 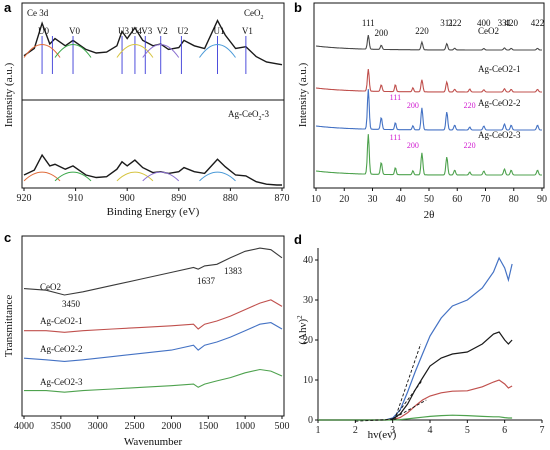 I want to click on panel-a-ylabel: Intensity (a.u.), so click(x=9, y=94).